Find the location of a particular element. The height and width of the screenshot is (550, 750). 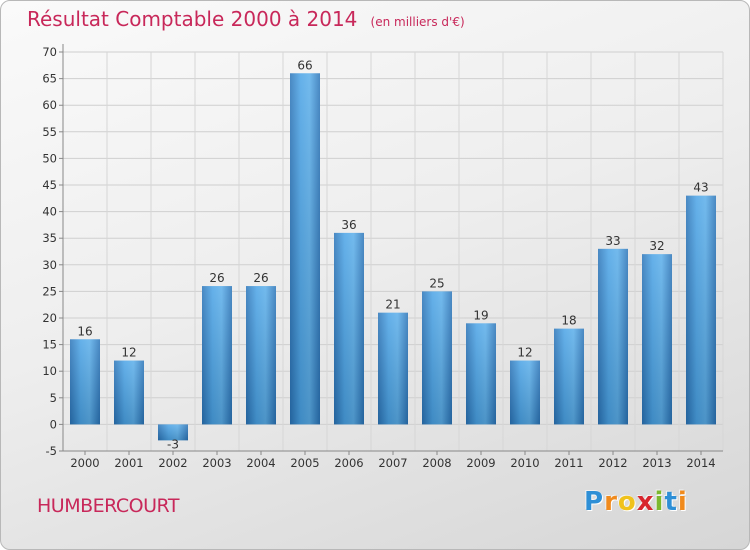

x-tick-label: 2008 is located at coordinates (436, 463).